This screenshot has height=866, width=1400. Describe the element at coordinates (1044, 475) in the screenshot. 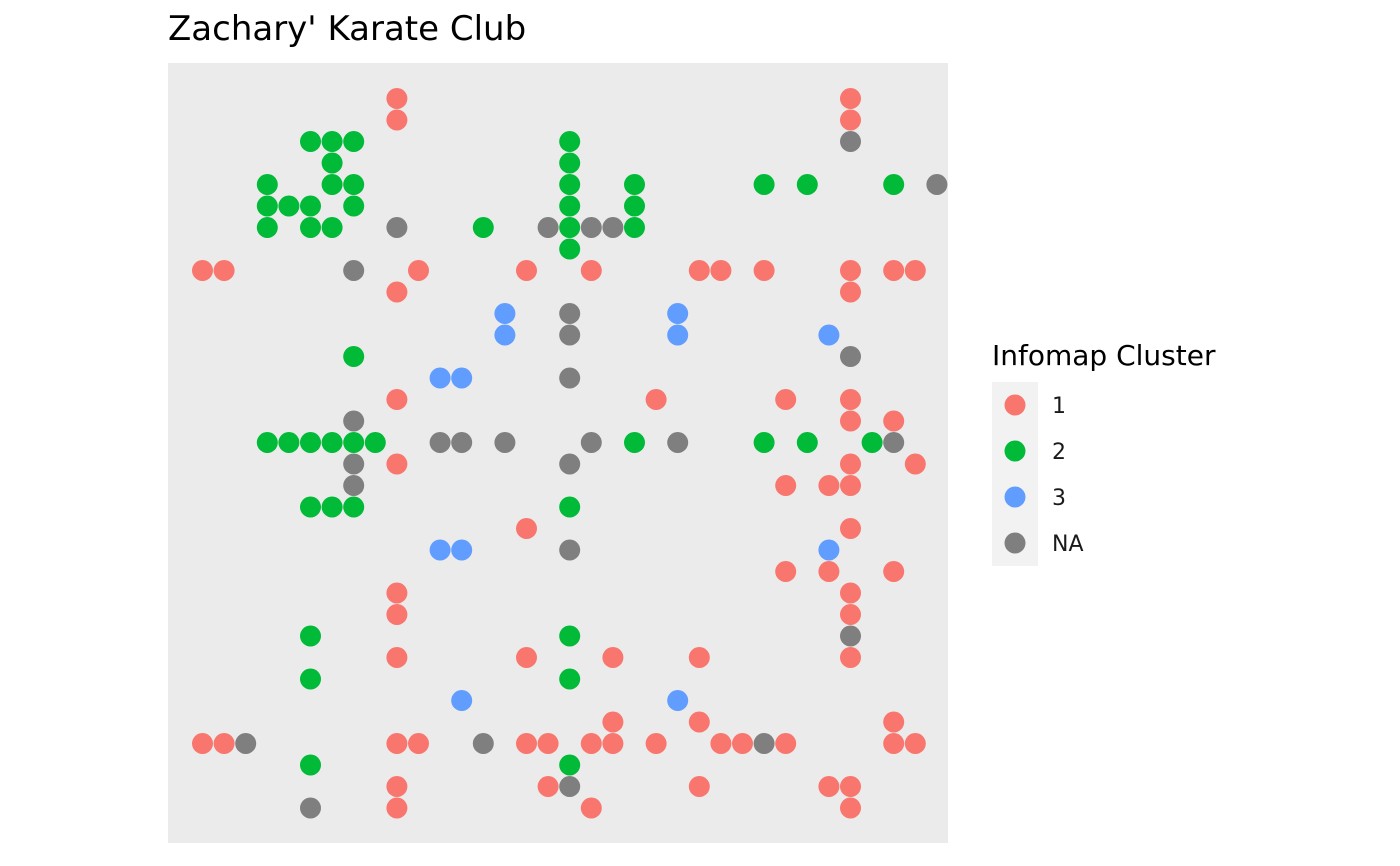

I see `legend-keys: 1 2 3 NA` at that location.